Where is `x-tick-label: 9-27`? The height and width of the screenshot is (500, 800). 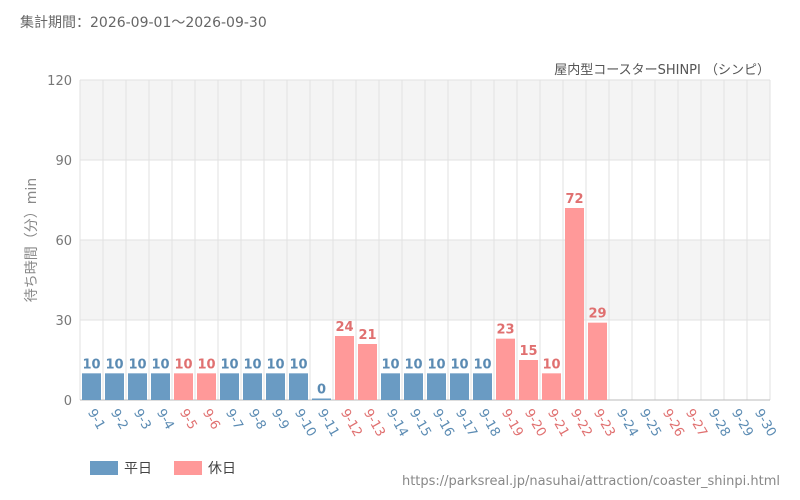 x-tick-label: 9-27 is located at coordinates (696, 423).